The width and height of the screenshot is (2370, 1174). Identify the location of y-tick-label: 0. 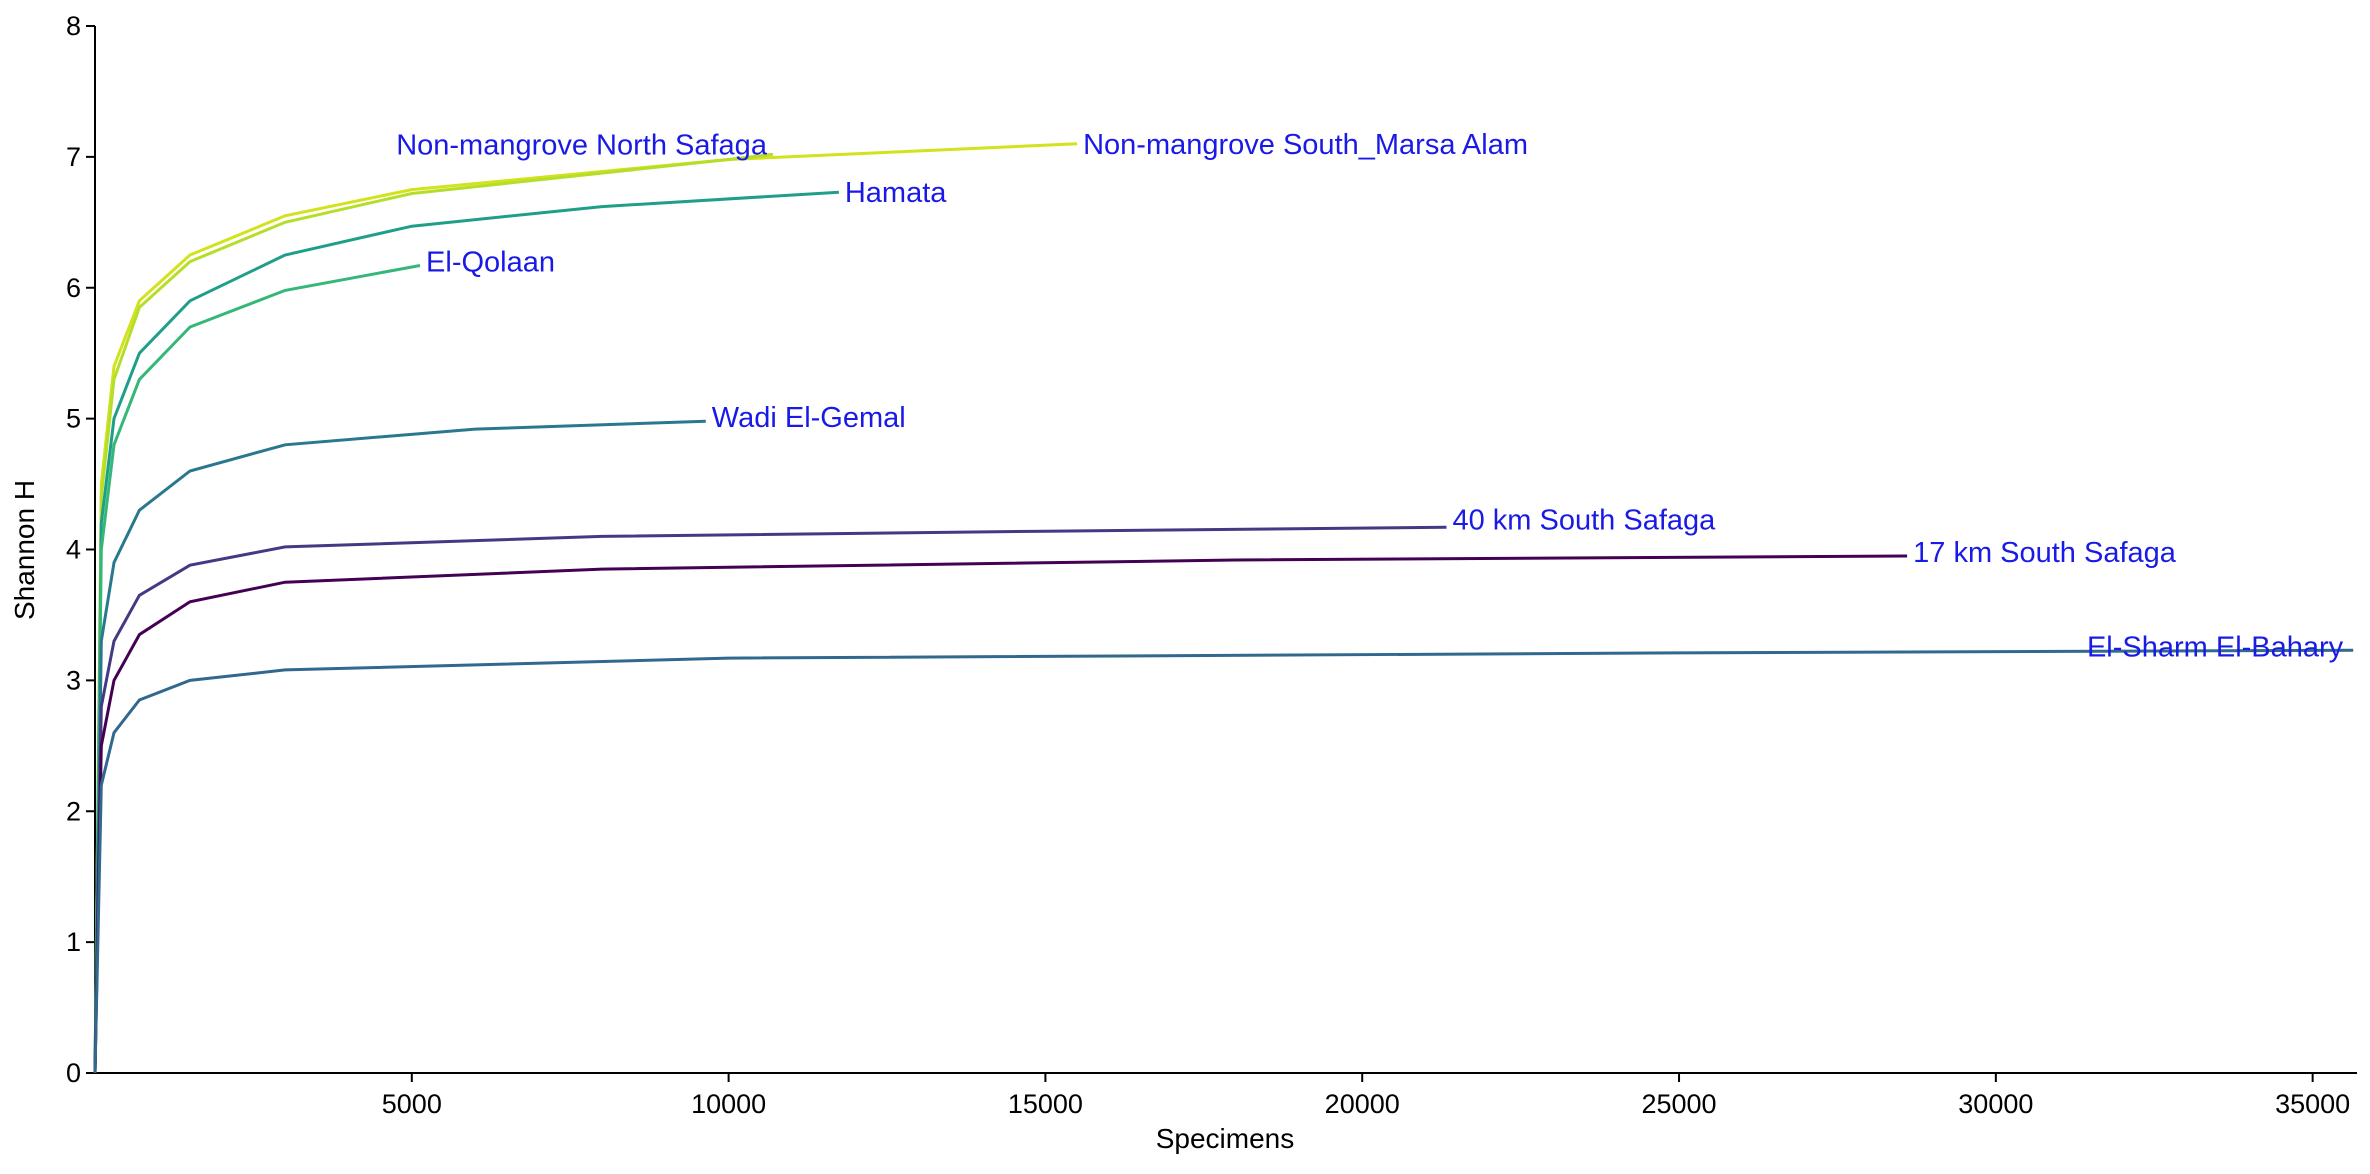
(73, 1073).